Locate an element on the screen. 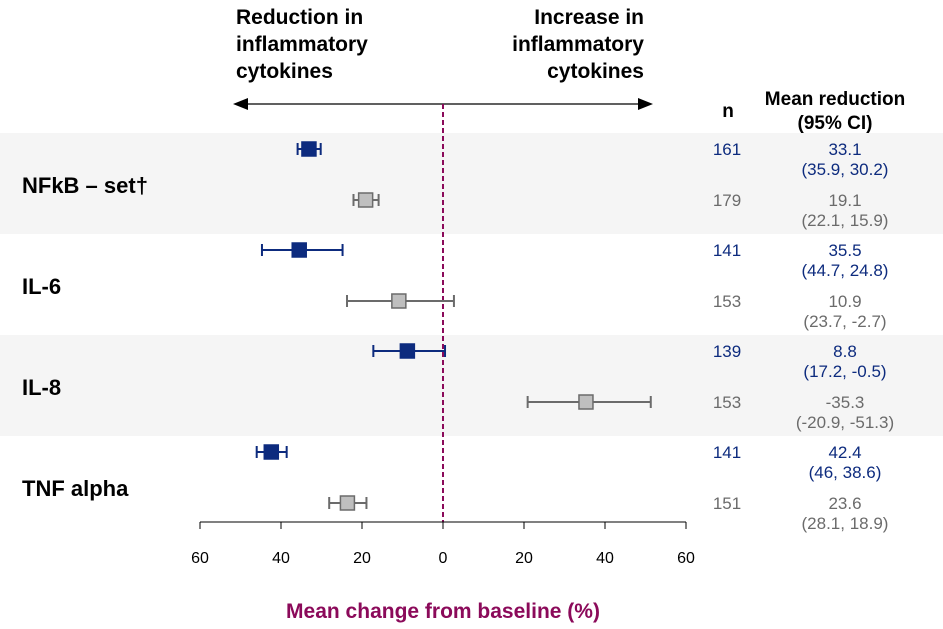  x-tick-label: 0 is located at coordinates (443, 558).